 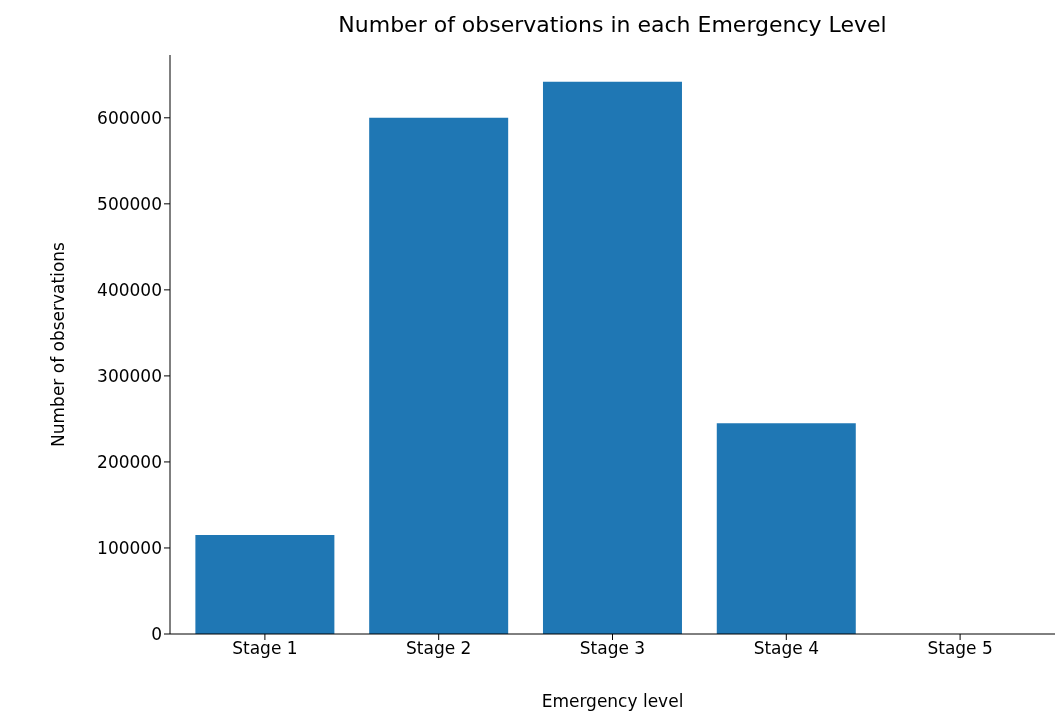 What do you see at coordinates (612, 648) in the screenshot?
I see `x-tick-label: Stage 3` at bounding box center [612, 648].